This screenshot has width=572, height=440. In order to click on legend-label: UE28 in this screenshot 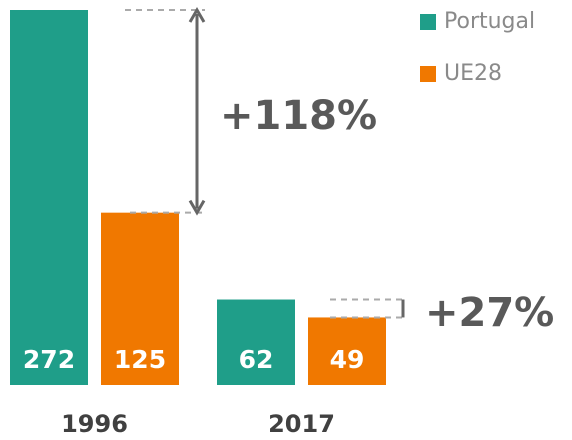, I will do `click(473, 73)`.